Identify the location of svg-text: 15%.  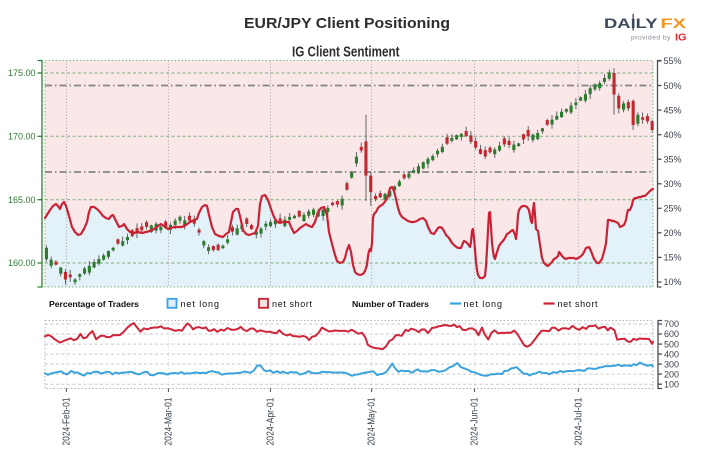
(673, 258).